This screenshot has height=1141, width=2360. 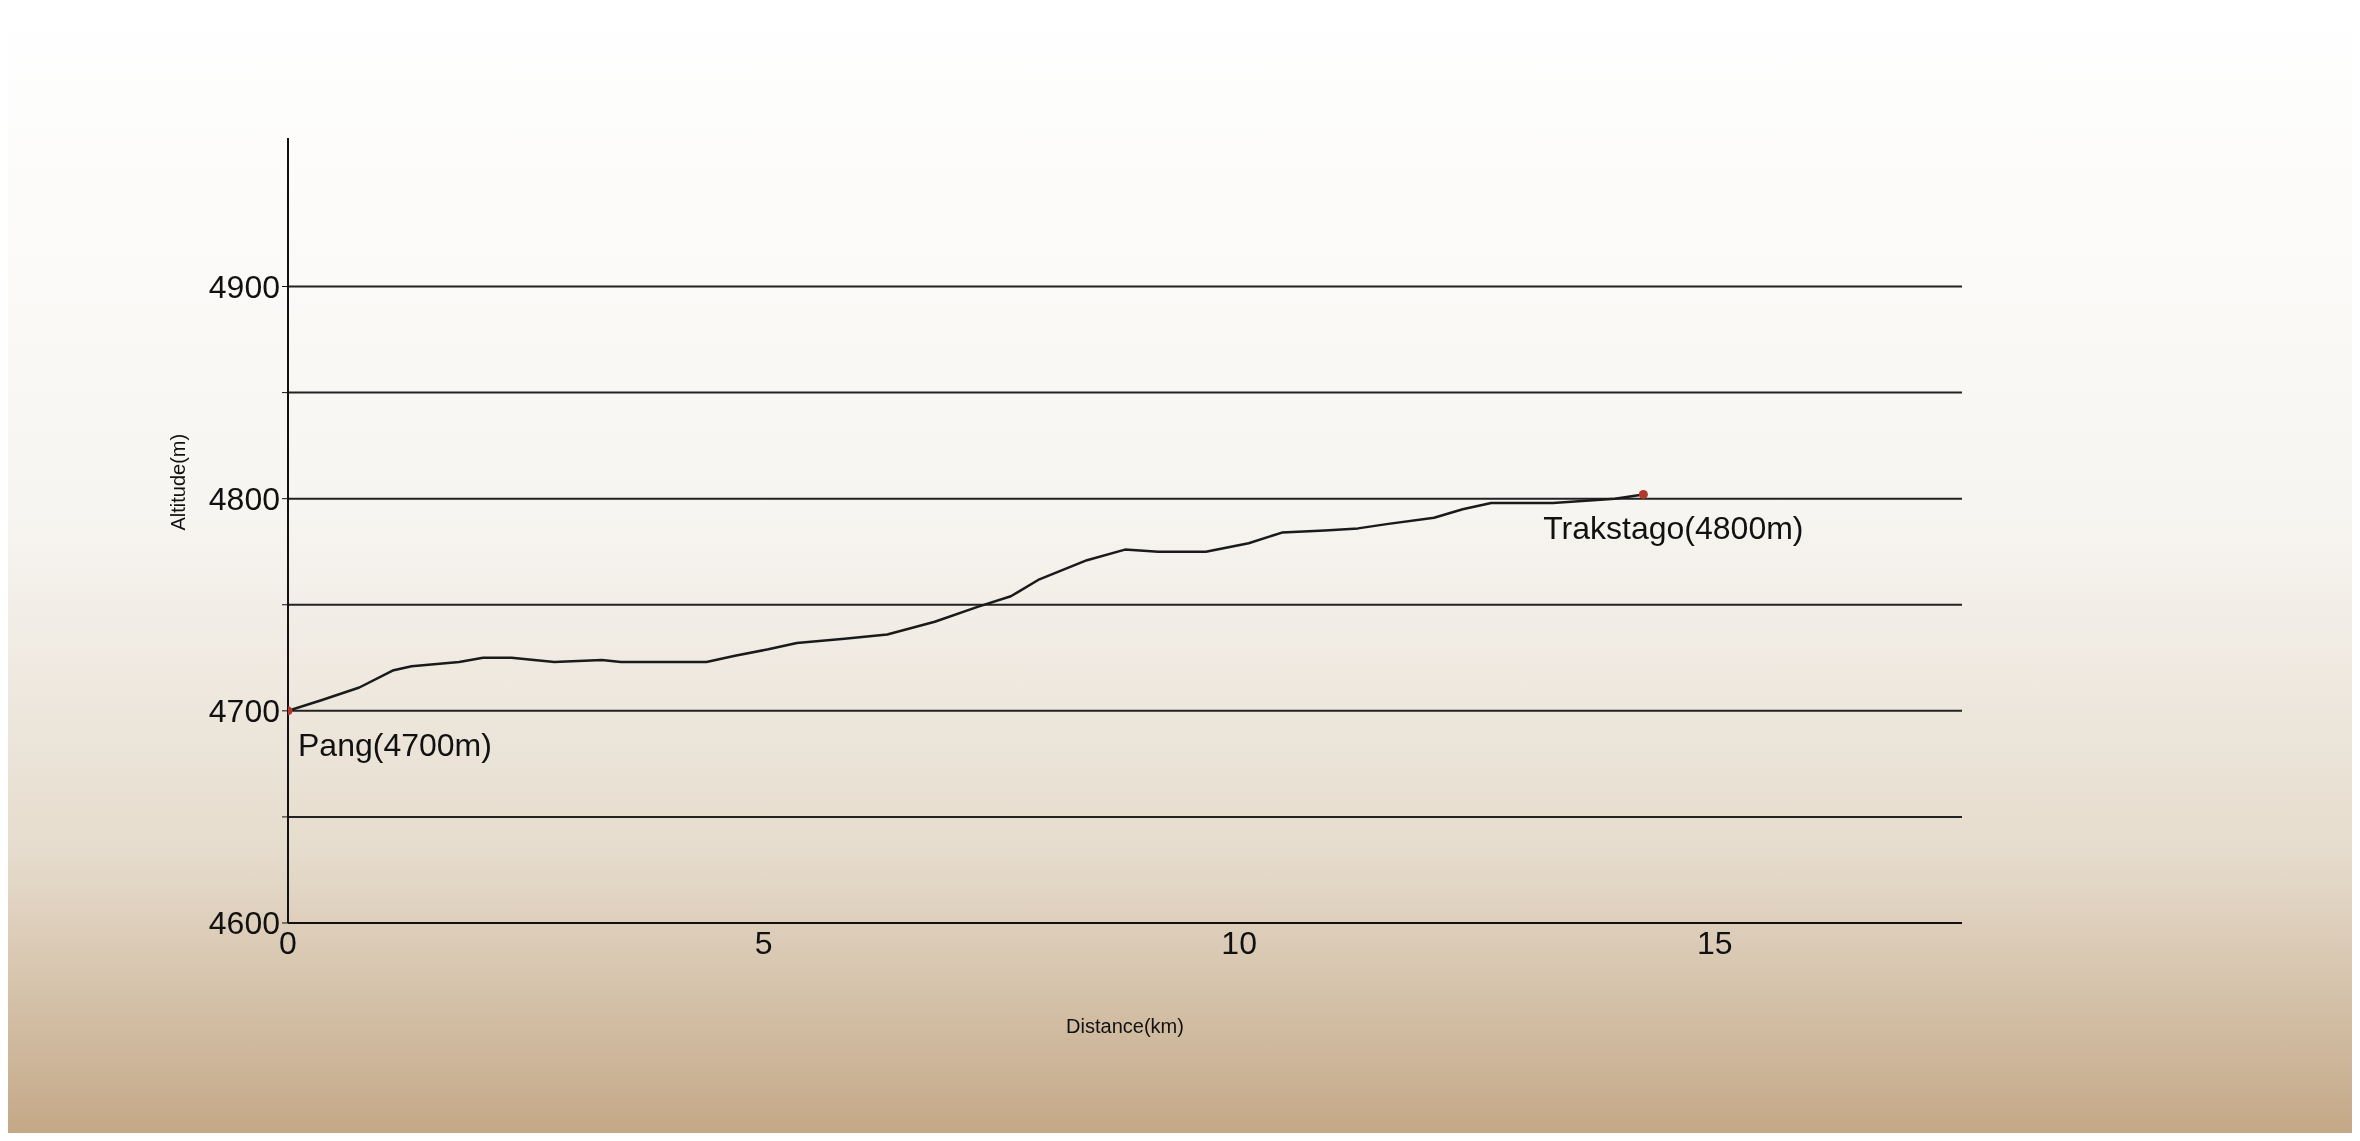 What do you see at coordinates (395, 744) in the screenshot?
I see `annotation: Pang(4700m)` at bounding box center [395, 744].